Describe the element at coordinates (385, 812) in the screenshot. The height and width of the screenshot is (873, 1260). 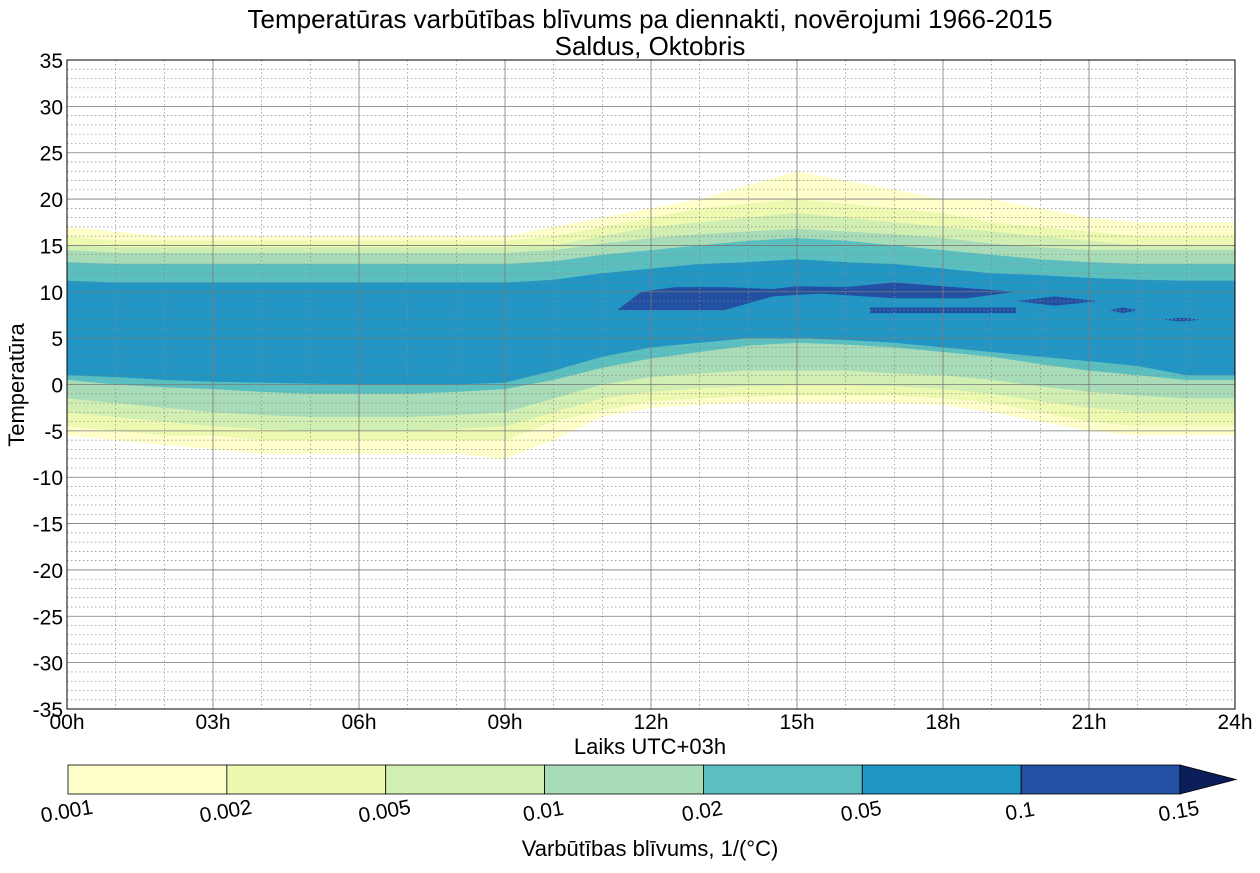
I see `colorbar-tick-label: 0.005` at that location.